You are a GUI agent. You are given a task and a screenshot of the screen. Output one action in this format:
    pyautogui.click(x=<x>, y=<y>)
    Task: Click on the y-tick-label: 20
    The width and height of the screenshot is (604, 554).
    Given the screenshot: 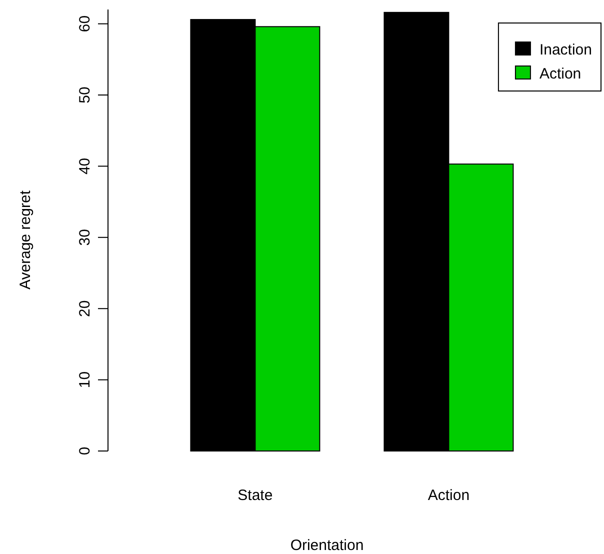 What is the action you would take?
    pyautogui.click(x=85, y=308)
    